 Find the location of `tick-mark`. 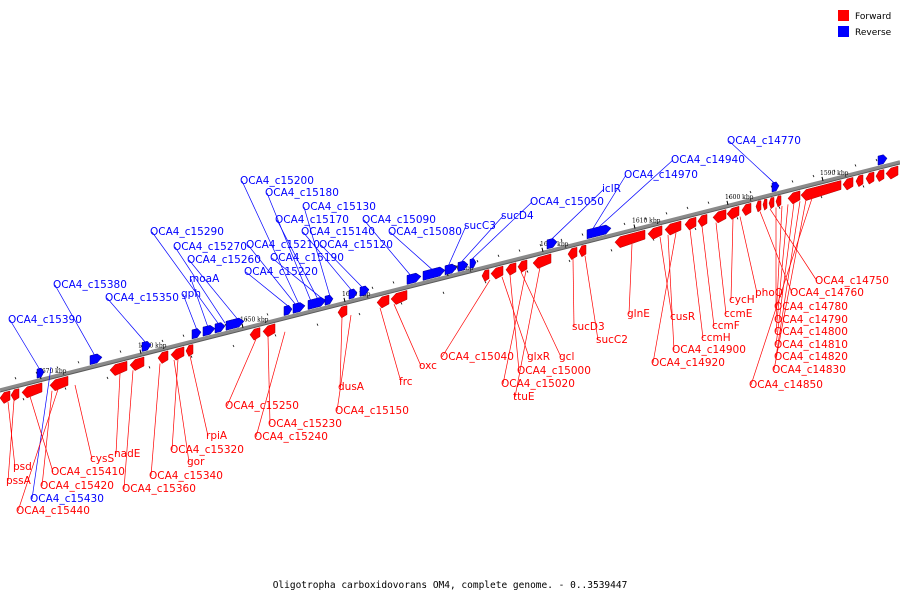

tick-mark is located at coordinates (727, 203).